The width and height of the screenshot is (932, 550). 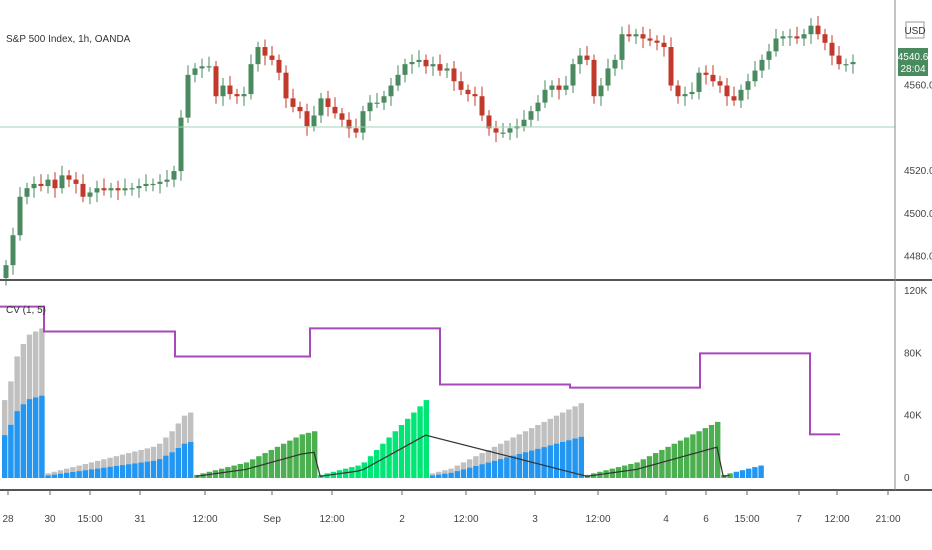 What do you see at coordinates (913, 353) in the screenshot?
I see `volume-tick-label: 80K` at bounding box center [913, 353].